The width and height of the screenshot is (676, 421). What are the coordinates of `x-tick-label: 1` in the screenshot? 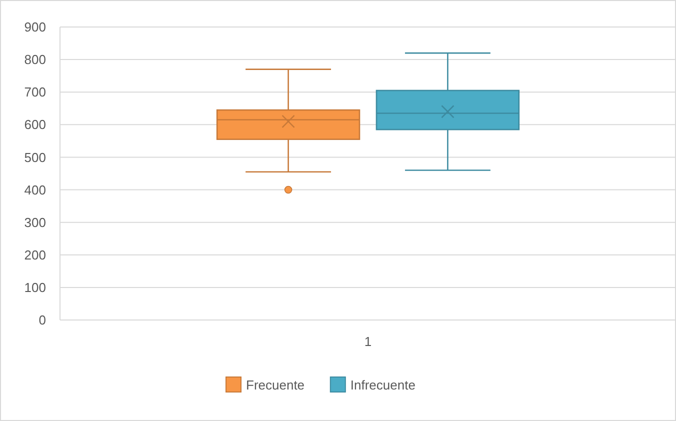 It's located at (368, 341).